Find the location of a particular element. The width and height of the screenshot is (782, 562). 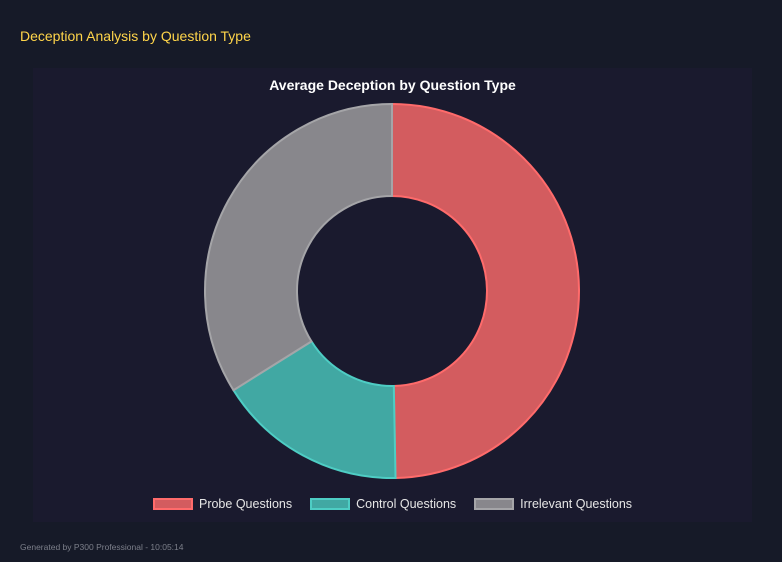

legend-label: Control Questions is located at coordinates (406, 504).